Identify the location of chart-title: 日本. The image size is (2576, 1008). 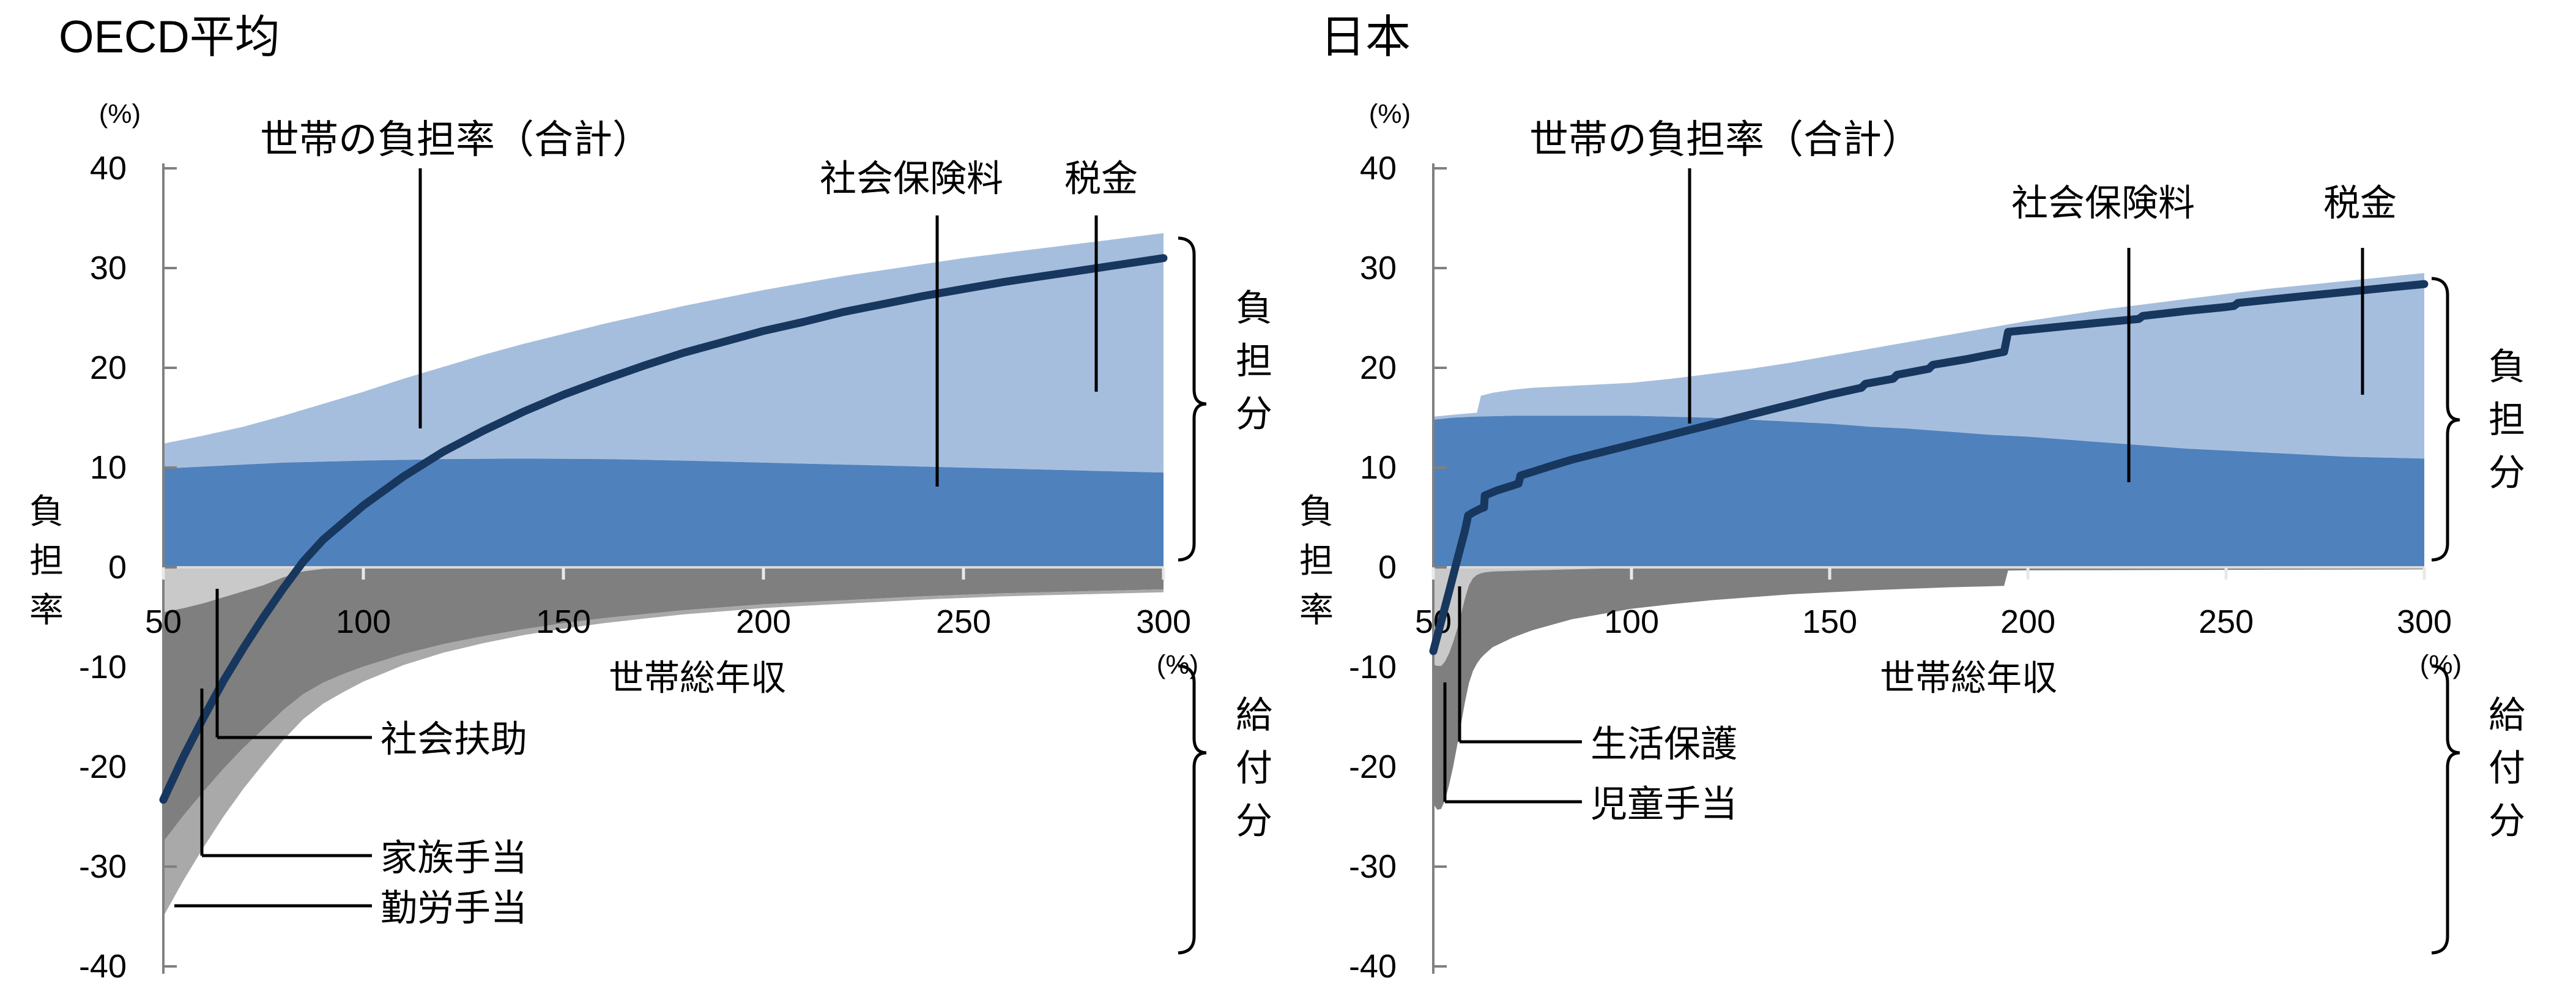
(1365, 37).